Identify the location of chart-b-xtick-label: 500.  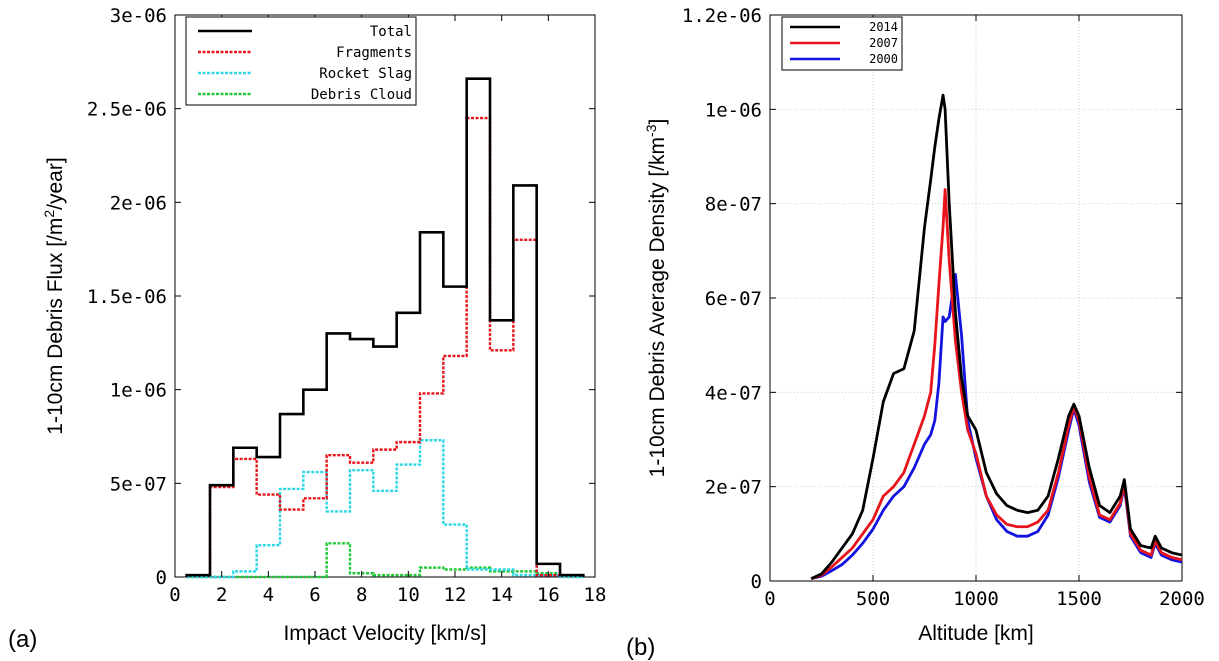
(873, 599).